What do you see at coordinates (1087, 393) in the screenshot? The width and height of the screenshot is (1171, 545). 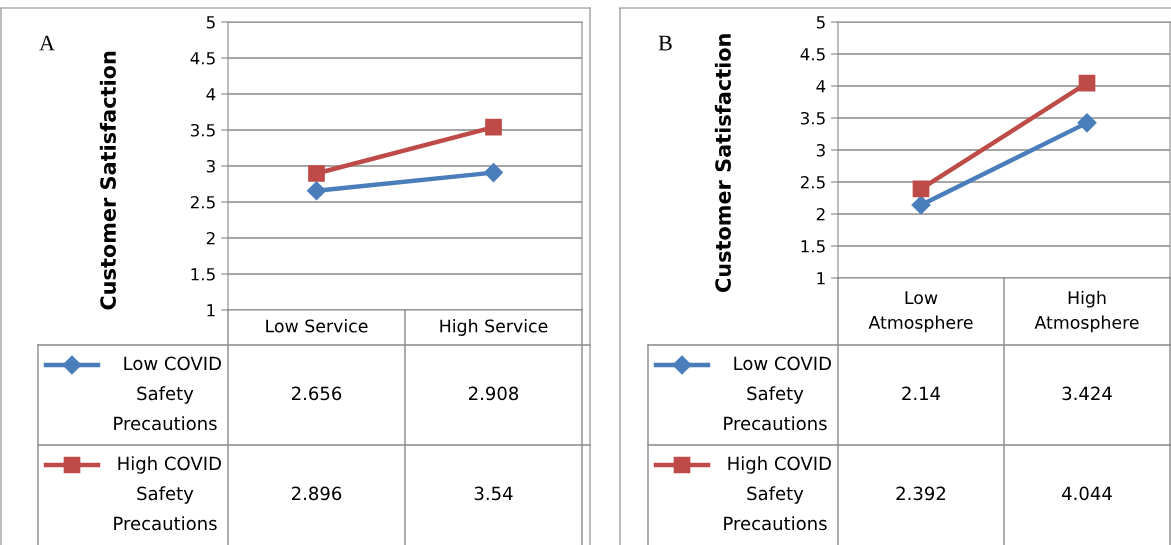 I see `data-label: 3.424` at bounding box center [1087, 393].